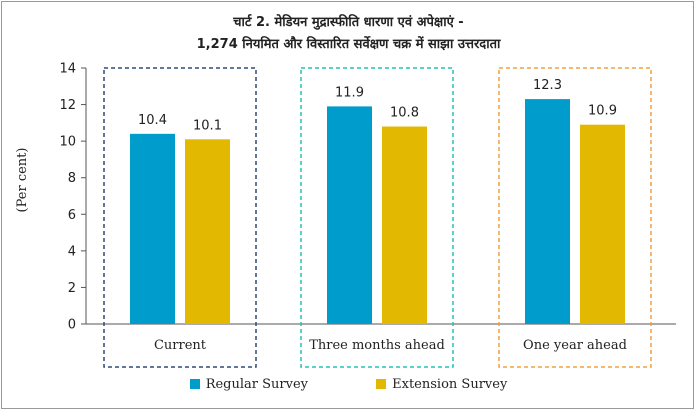 This screenshot has width=697, height=412. I want to click on data-label: 10.1, so click(207, 125).